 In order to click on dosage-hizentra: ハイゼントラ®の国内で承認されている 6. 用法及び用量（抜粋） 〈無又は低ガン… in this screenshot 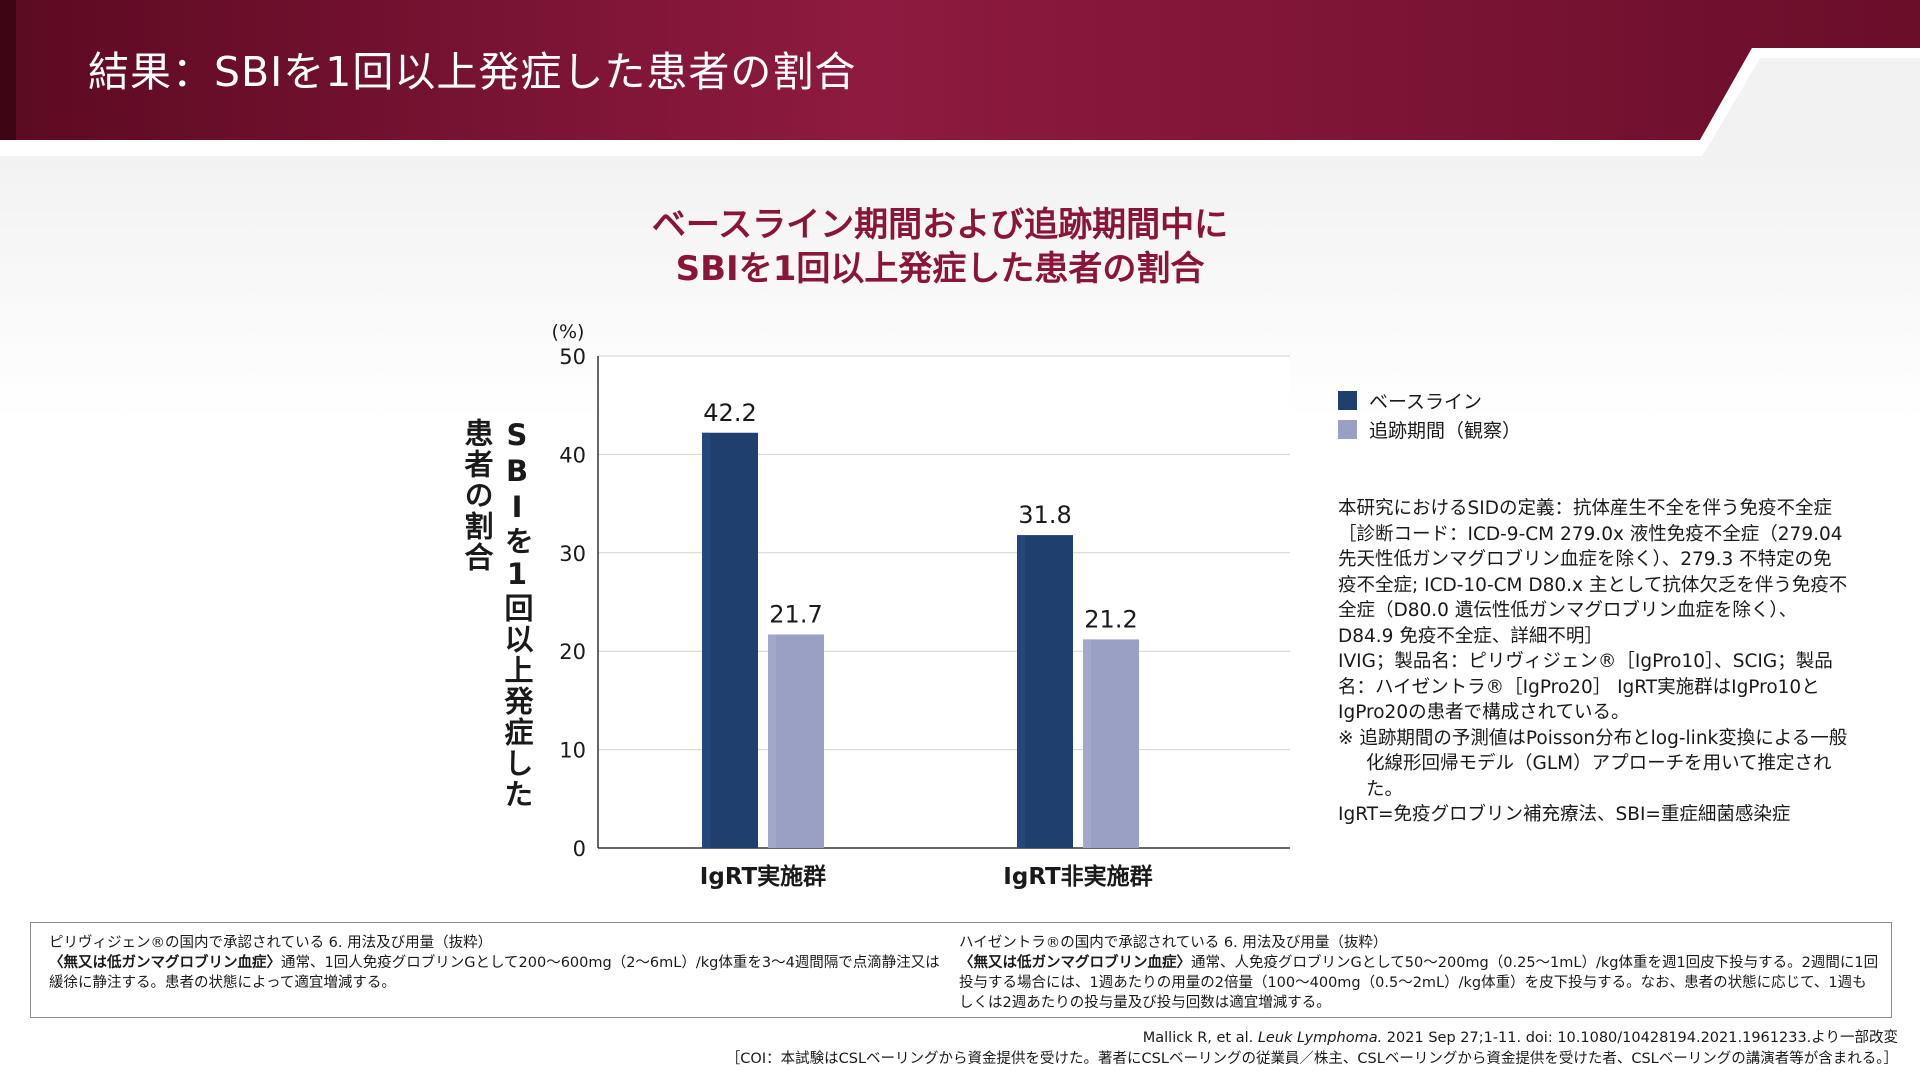, I will do `click(1419, 973)`.